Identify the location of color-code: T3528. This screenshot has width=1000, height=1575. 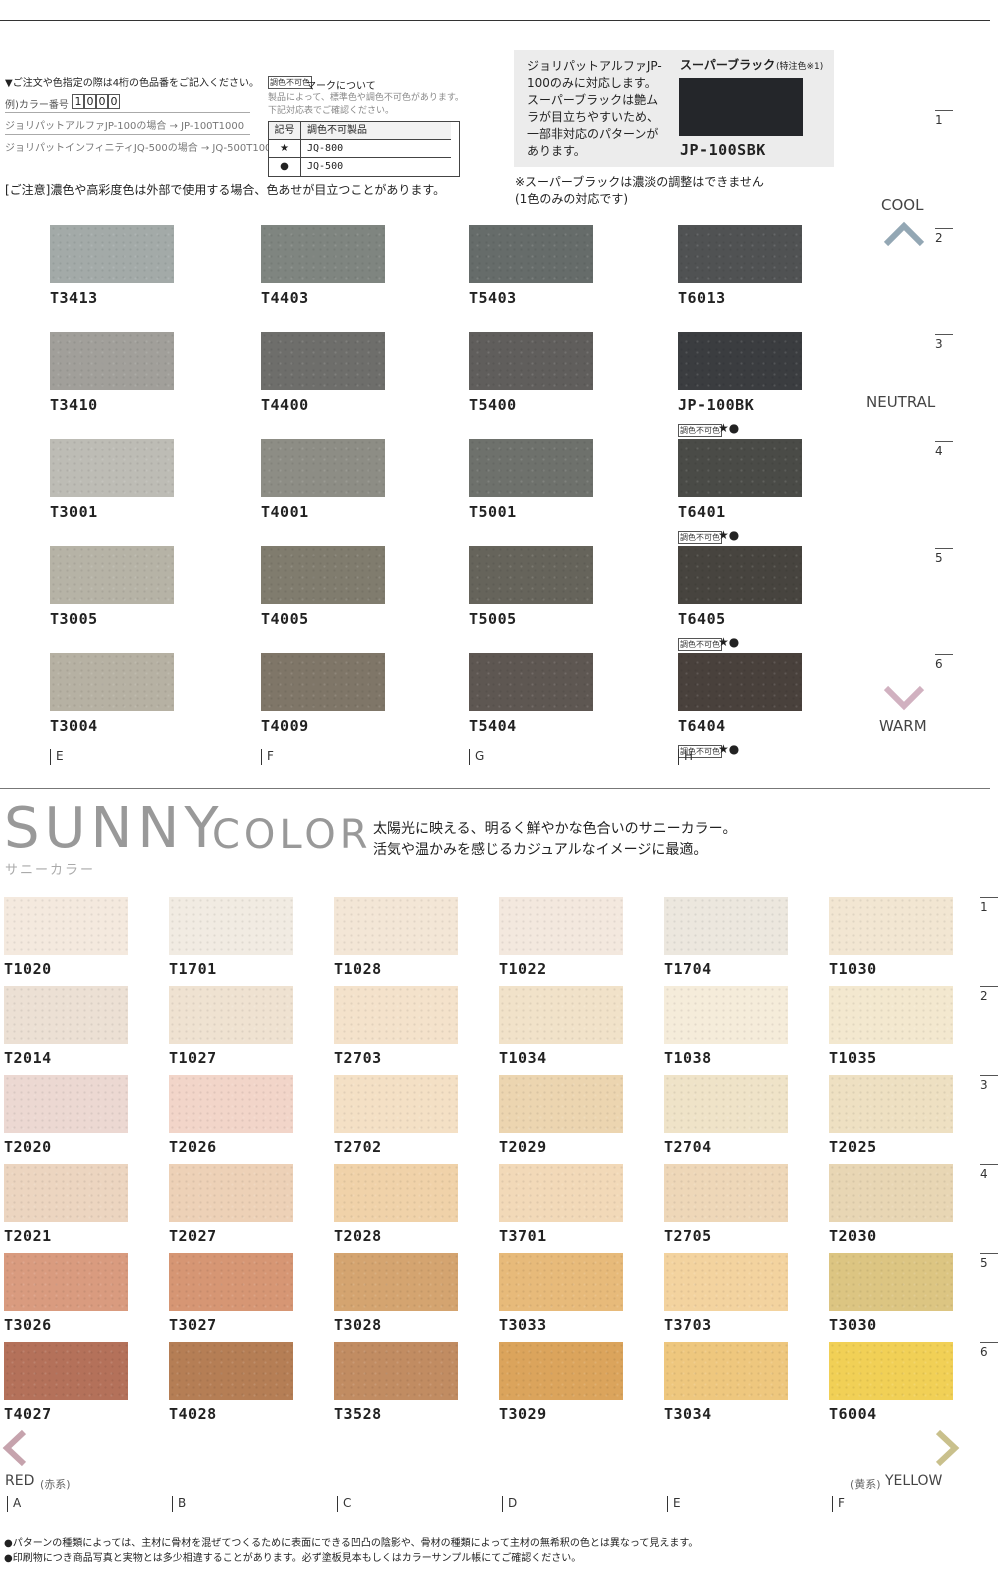
(358, 1414).